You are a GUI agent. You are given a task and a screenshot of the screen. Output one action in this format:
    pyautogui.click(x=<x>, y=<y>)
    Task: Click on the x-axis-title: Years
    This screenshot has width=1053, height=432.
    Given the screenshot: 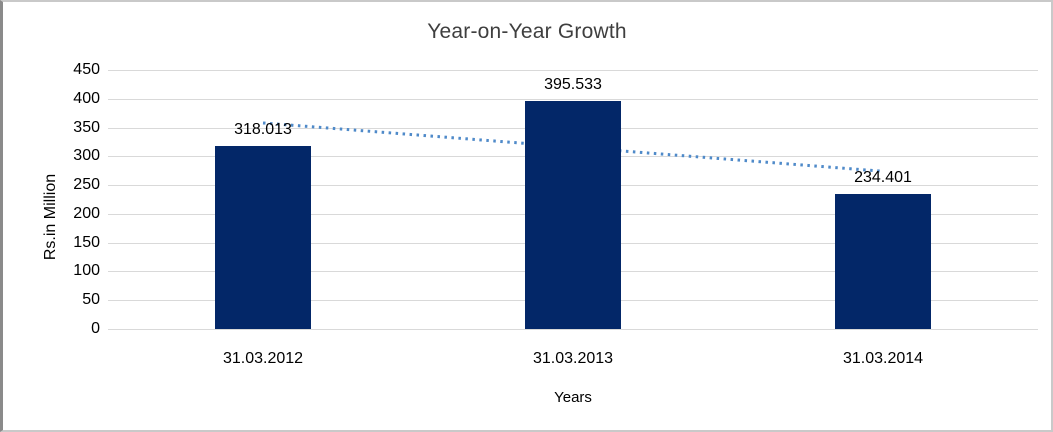 What is the action you would take?
    pyautogui.click(x=573, y=397)
    